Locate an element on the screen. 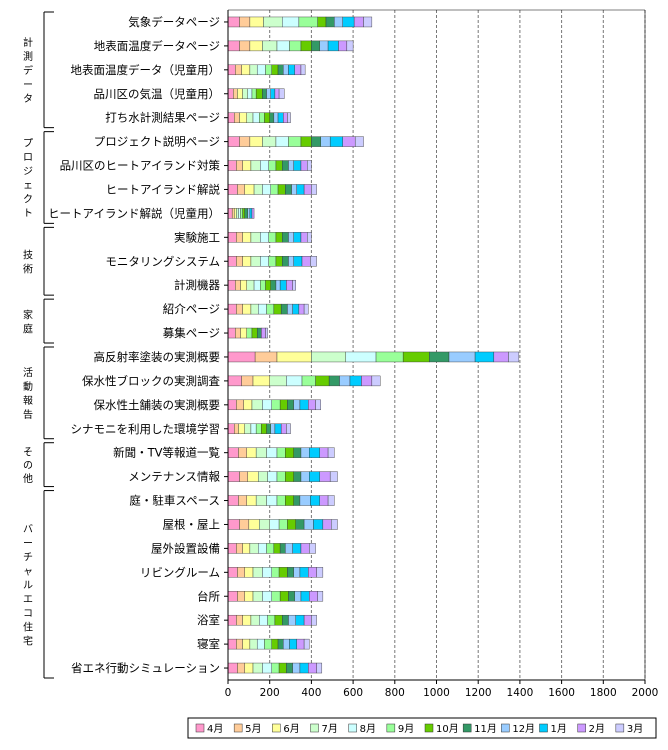 Image resolution: width=668 pixels, height=750 pixels. category-label: 計測機器 is located at coordinates (197, 285).